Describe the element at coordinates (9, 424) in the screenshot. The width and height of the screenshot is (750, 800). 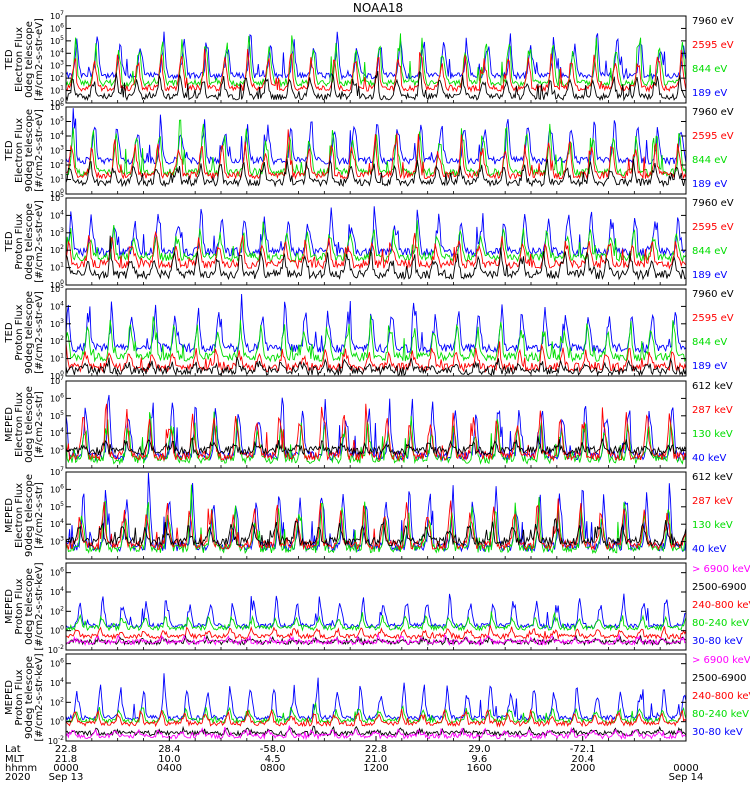
I see `y-axis-label-line: MEPED` at that location.